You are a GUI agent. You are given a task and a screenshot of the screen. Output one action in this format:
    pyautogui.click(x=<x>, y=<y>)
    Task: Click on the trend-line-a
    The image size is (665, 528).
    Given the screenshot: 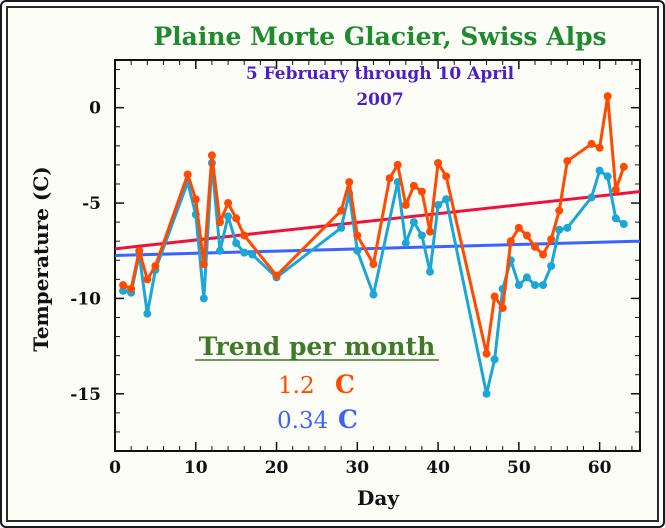 What is the action you would take?
    pyautogui.click(x=377, y=220)
    